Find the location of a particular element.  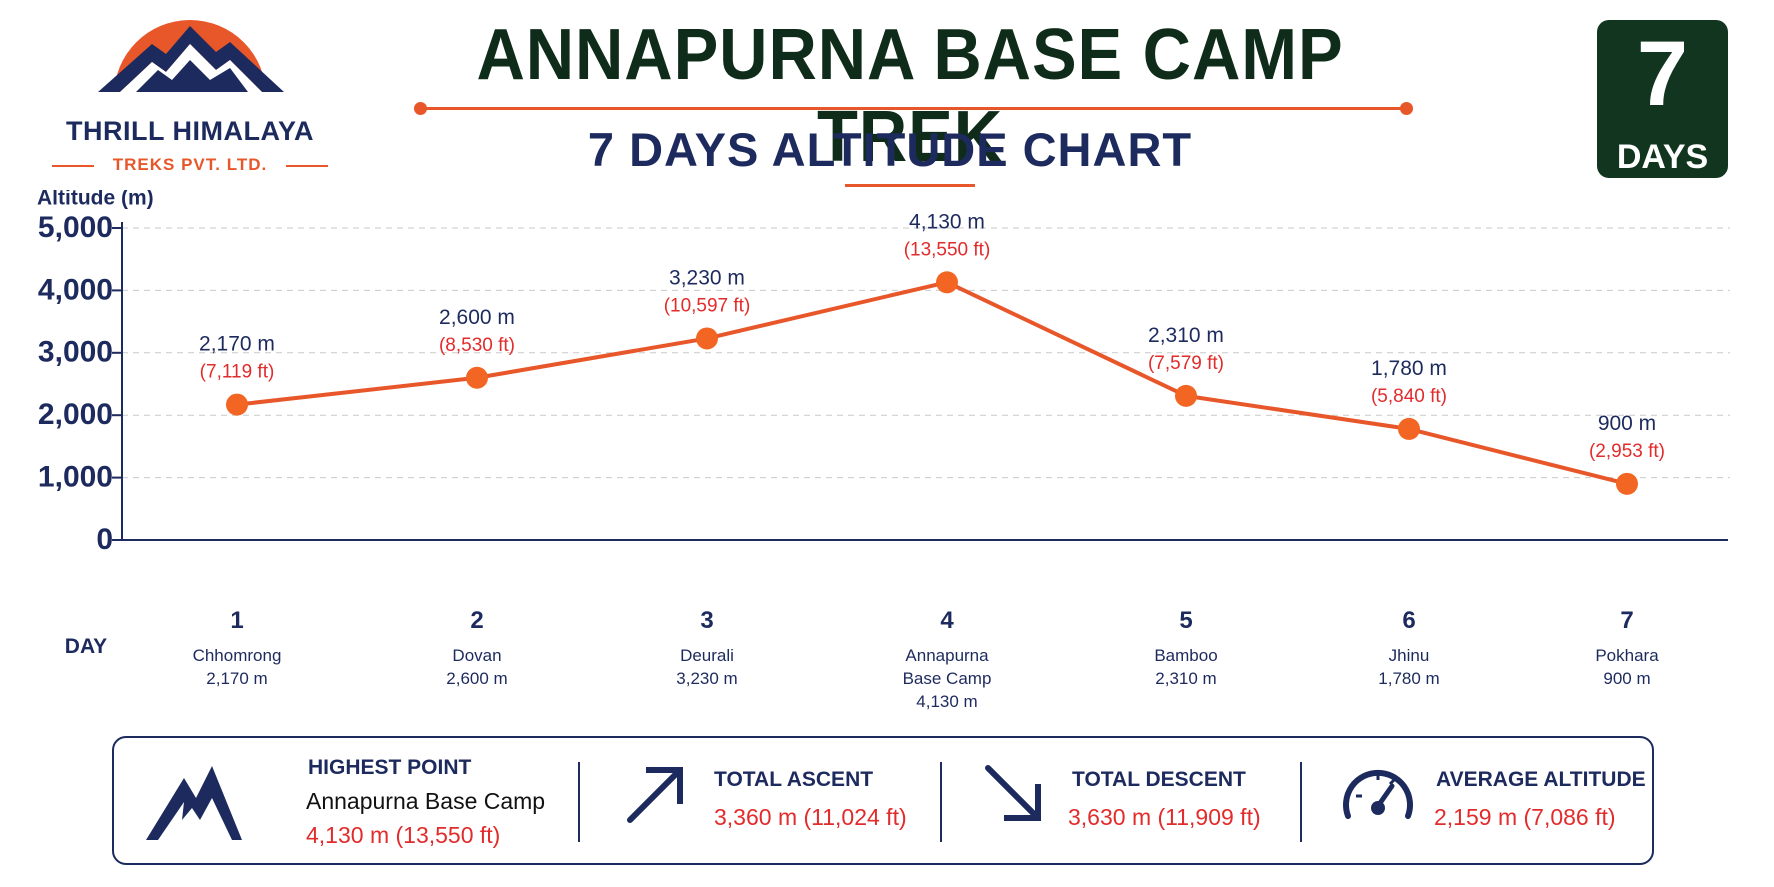

y-tick-label: 4,000 is located at coordinates (75, 289).